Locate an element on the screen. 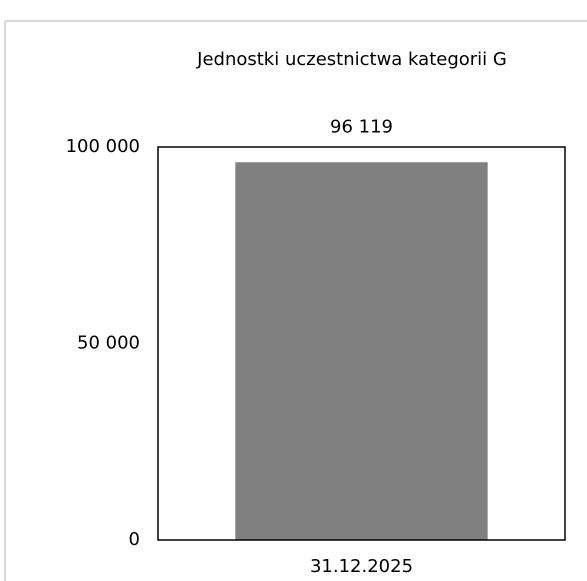  chart-title: Jednostki uczestnictwa kategorii G is located at coordinates (351, 59).